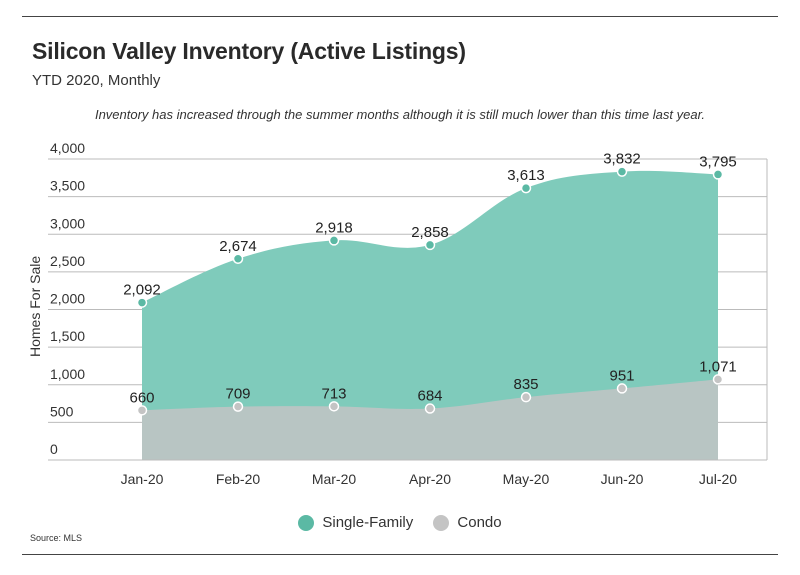 The image size is (800, 575). I want to click on legend-item-condo: Condo, so click(467, 522).